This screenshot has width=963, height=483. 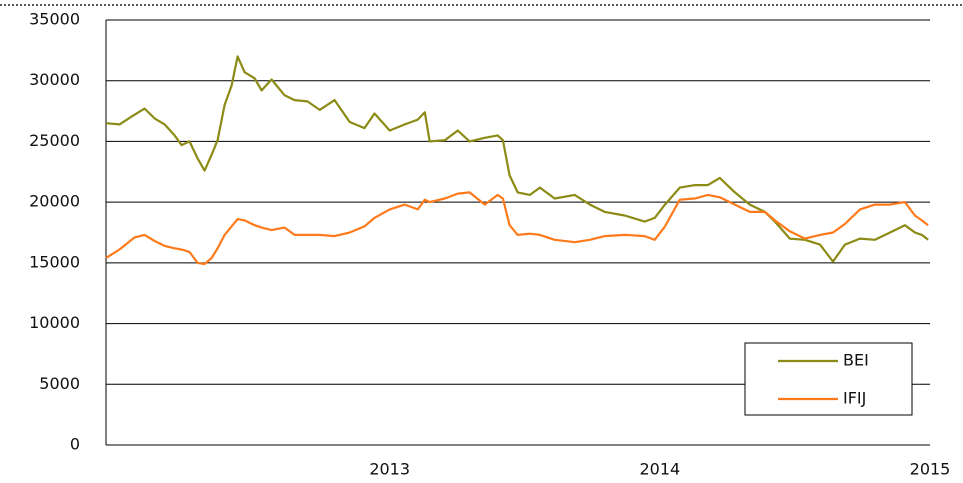 I want to click on legend-label: IFIJ, so click(x=854, y=398).